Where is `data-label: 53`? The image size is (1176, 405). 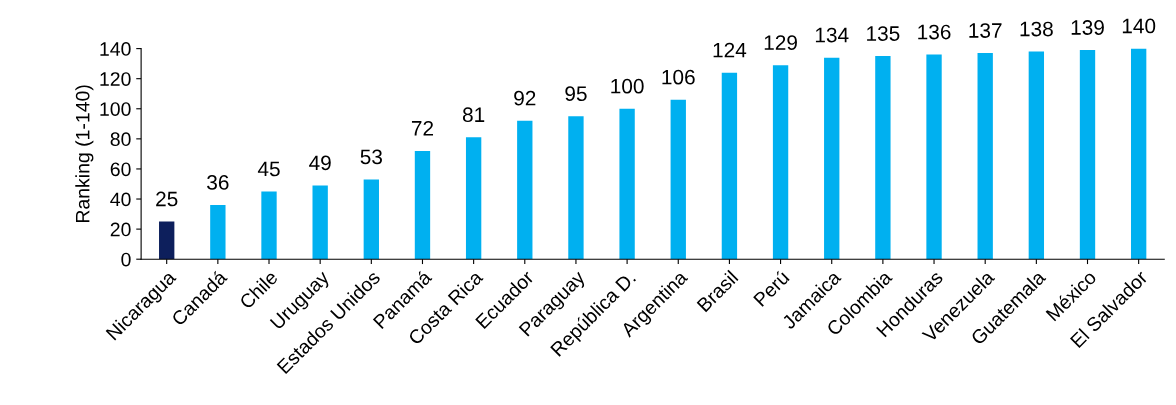 data-label: 53 is located at coordinates (371, 157).